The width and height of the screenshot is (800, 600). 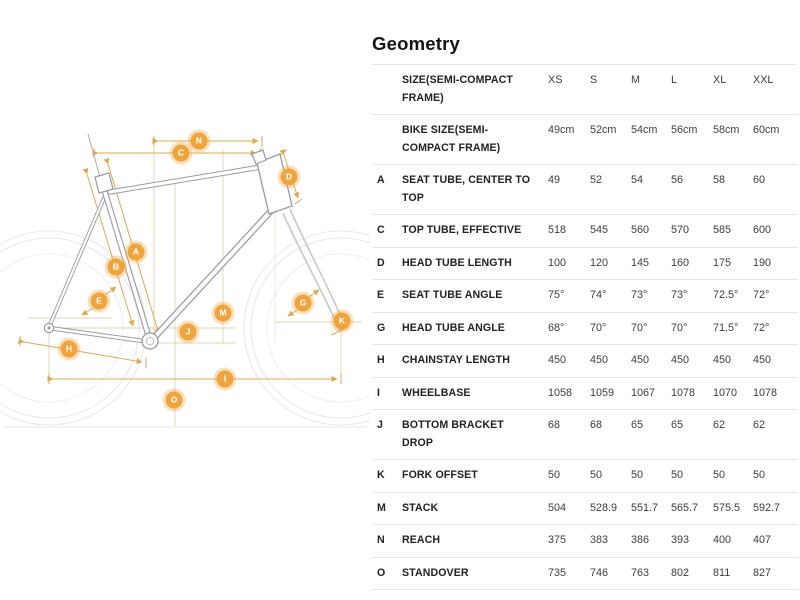 What do you see at coordinates (680, 262) in the screenshot?
I see `cell-value: 160` at bounding box center [680, 262].